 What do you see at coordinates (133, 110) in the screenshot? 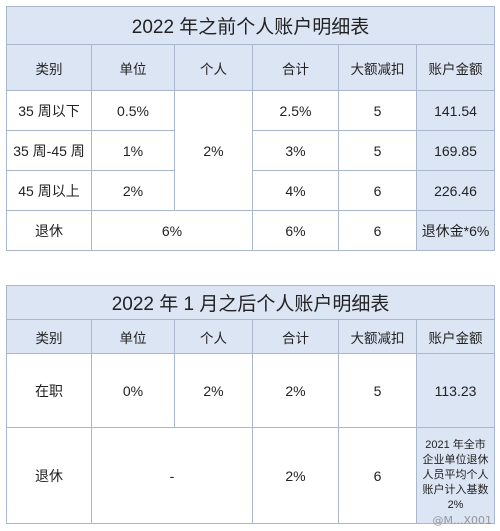
I see `row-unit: 0.5%` at bounding box center [133, 110].